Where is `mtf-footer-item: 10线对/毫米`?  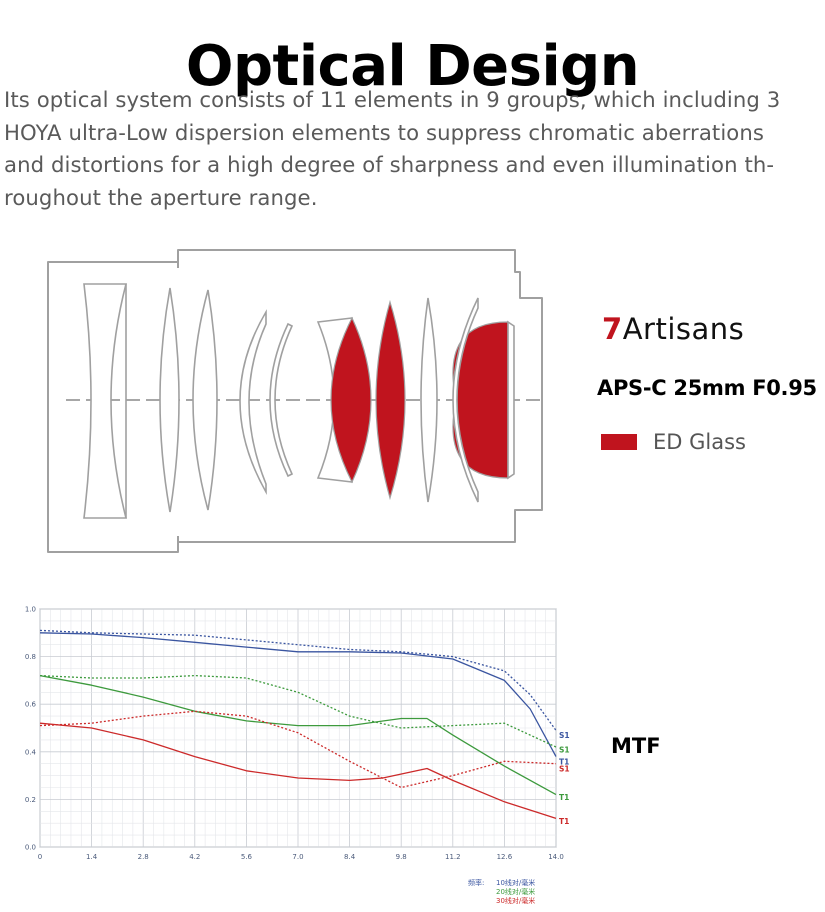
mtf-footer-item: 10线对/毫米 is located at coordinates (515, 882).